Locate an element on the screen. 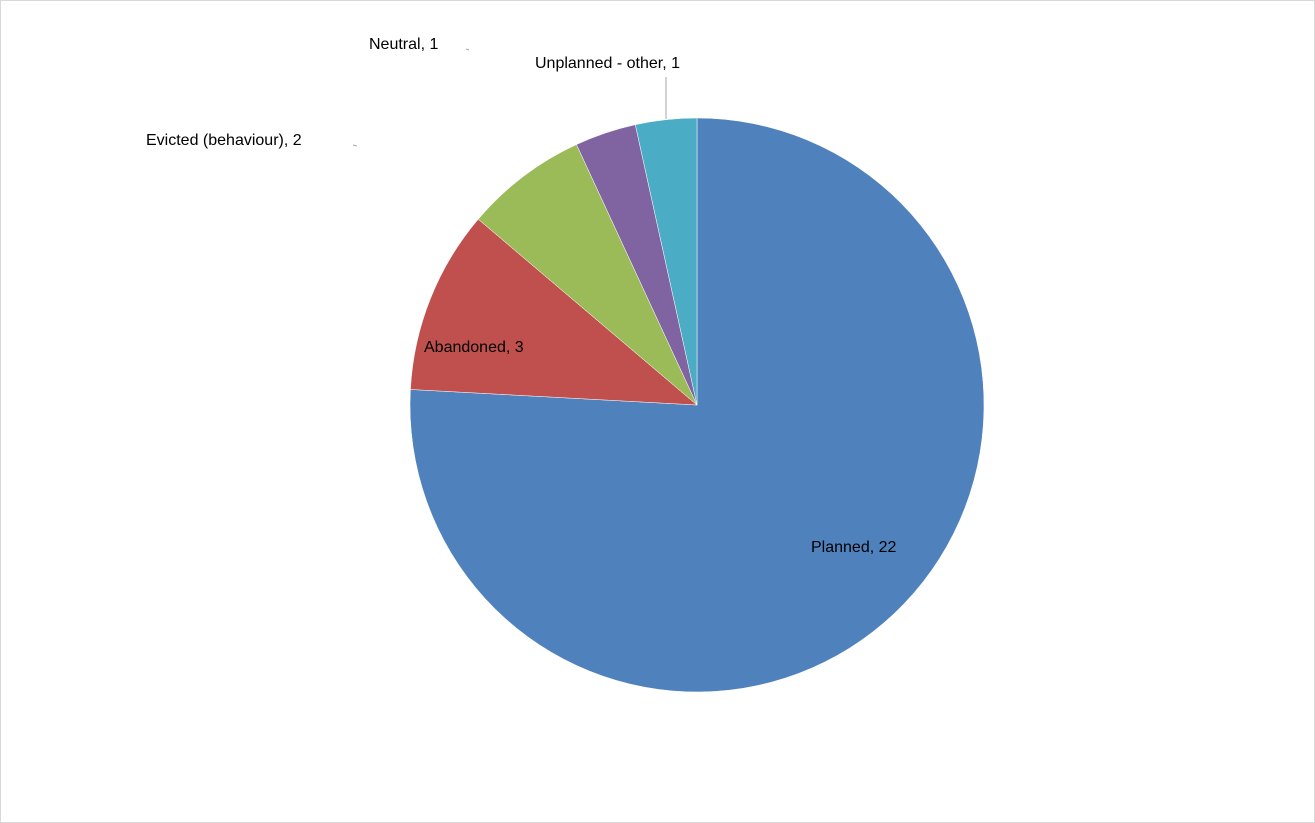 This screenshot has width=1315, height=823. data-label-evicted-behaviour: Evicted (behaviour), 2 is located at coordinates (224, 140).